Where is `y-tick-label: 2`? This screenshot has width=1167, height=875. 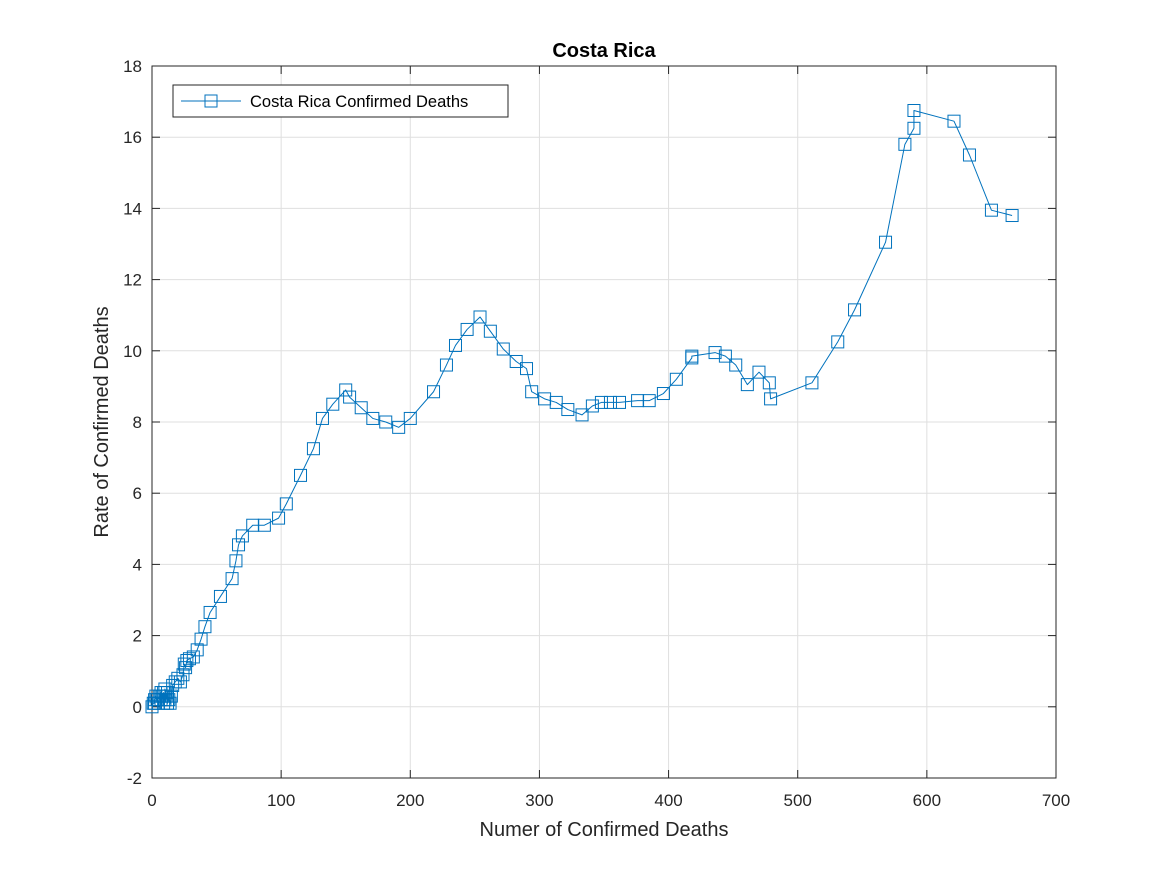
y-tick-label: 2 is located at coordinates (137, 636).